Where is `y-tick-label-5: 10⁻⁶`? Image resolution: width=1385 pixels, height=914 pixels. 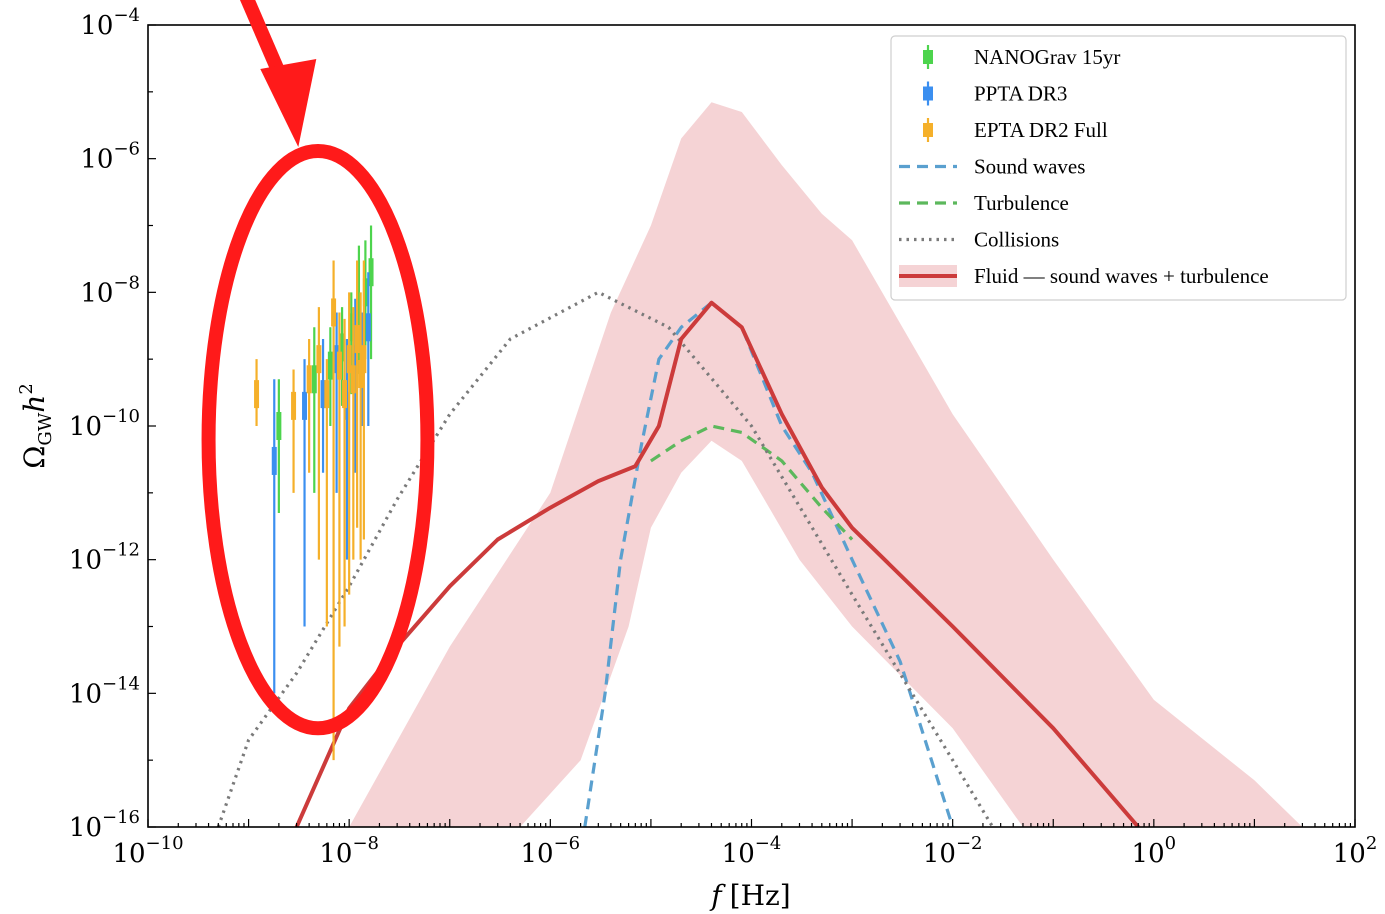 y-tick-label-5: 10⁻⁶ is located at coordinates (110, 157).